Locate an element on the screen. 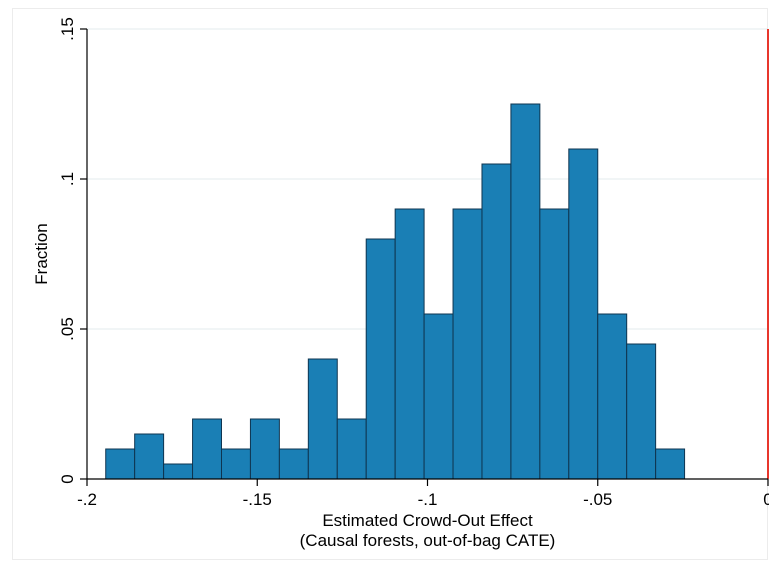 This screenshot has width=774, height=569. y-tick-label-0: 0 is located at coordinates (67, 478).